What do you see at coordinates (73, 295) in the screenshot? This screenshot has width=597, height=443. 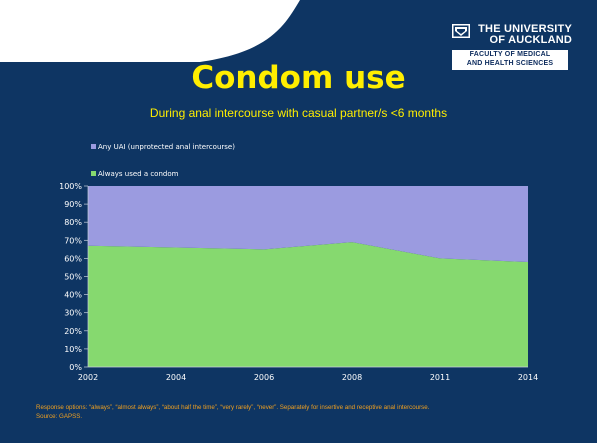 I see `y-tick-label: 40%` at bounding box center [73, 295].